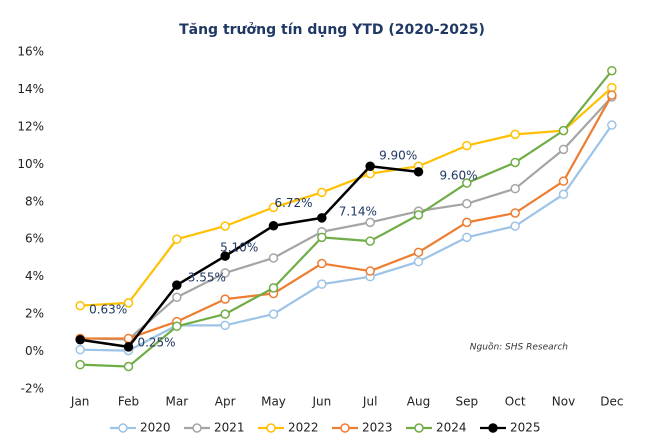  What do you see at coordinates (156, 342) in the screenshot?
I see `data-label: 0.25%` at bounding box center [156, 342].